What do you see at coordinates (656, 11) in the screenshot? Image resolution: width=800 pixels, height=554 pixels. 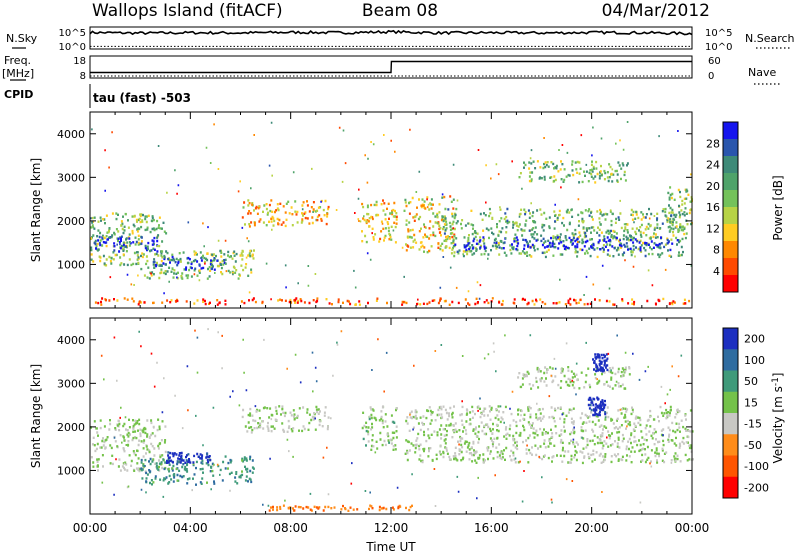 I see `date-title: 04/Mar/2012` at bounding box center [656, 11].